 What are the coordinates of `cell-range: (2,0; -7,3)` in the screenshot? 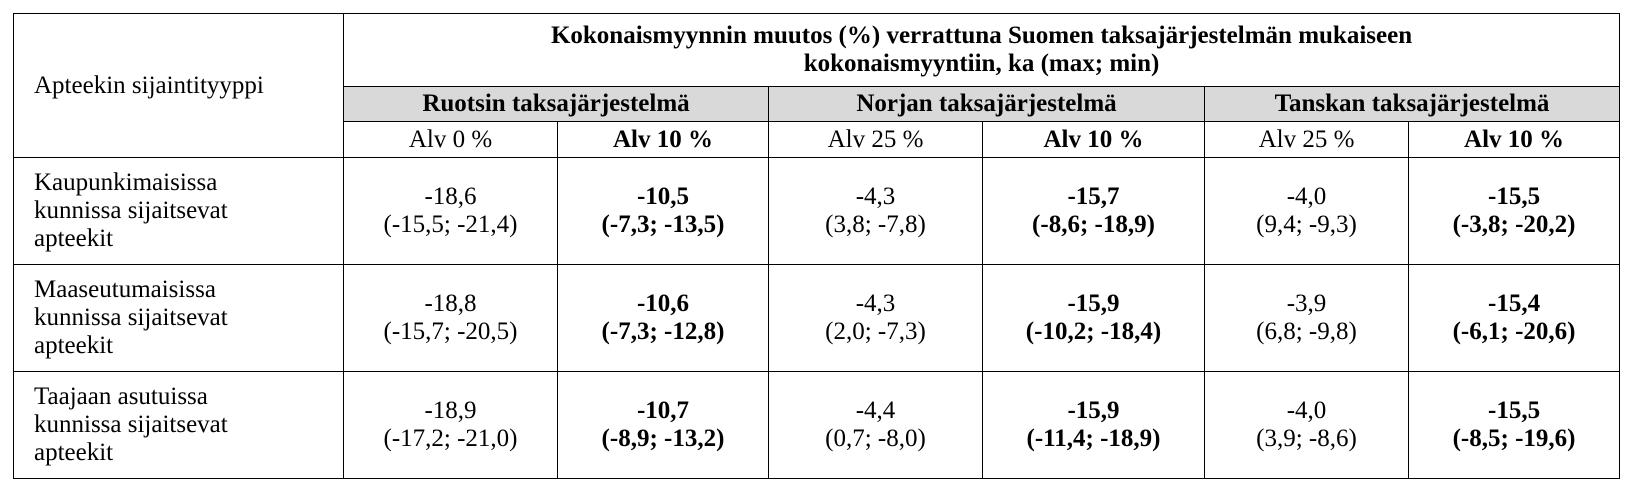 It's located at (875, 331).